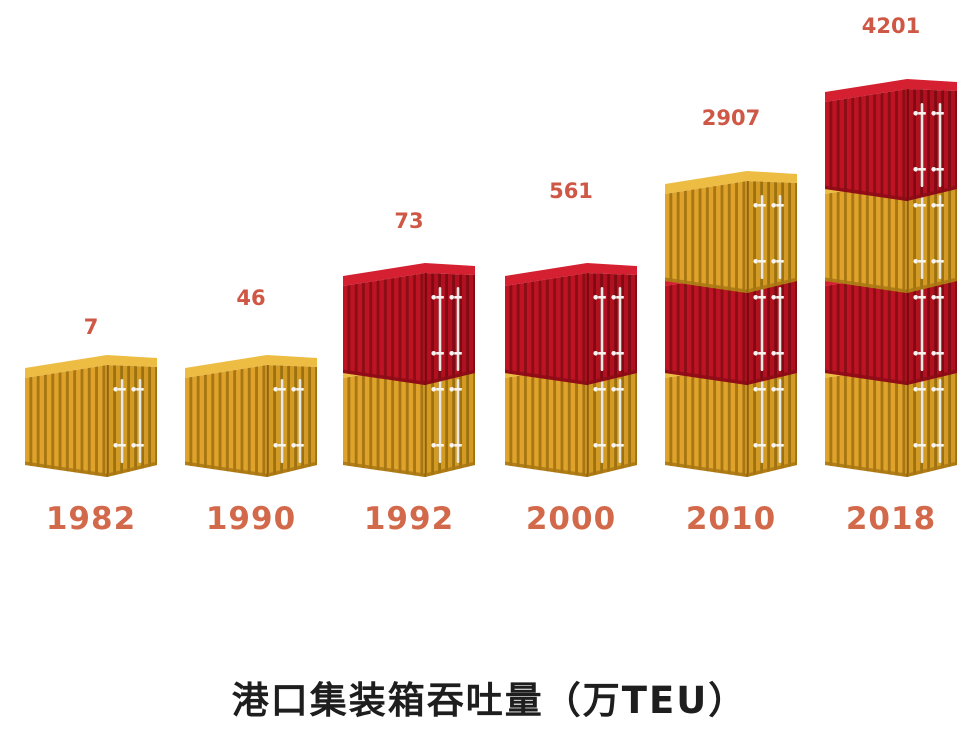 Image resolution: width=979 pixels, height=750 pixels. What do you see at coordinates (91, 519) in the screenshot?
I see `year-label: 1982` at bounding box center [91, 519].